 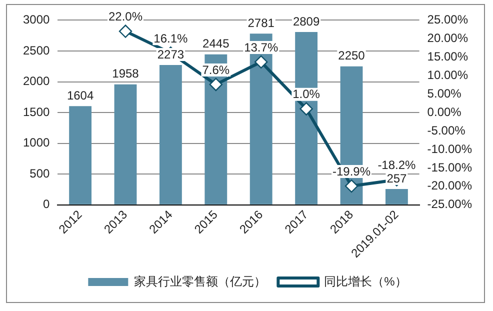 I want to click on y2-tick-label: 25.00%, so click(x=447, y=19).